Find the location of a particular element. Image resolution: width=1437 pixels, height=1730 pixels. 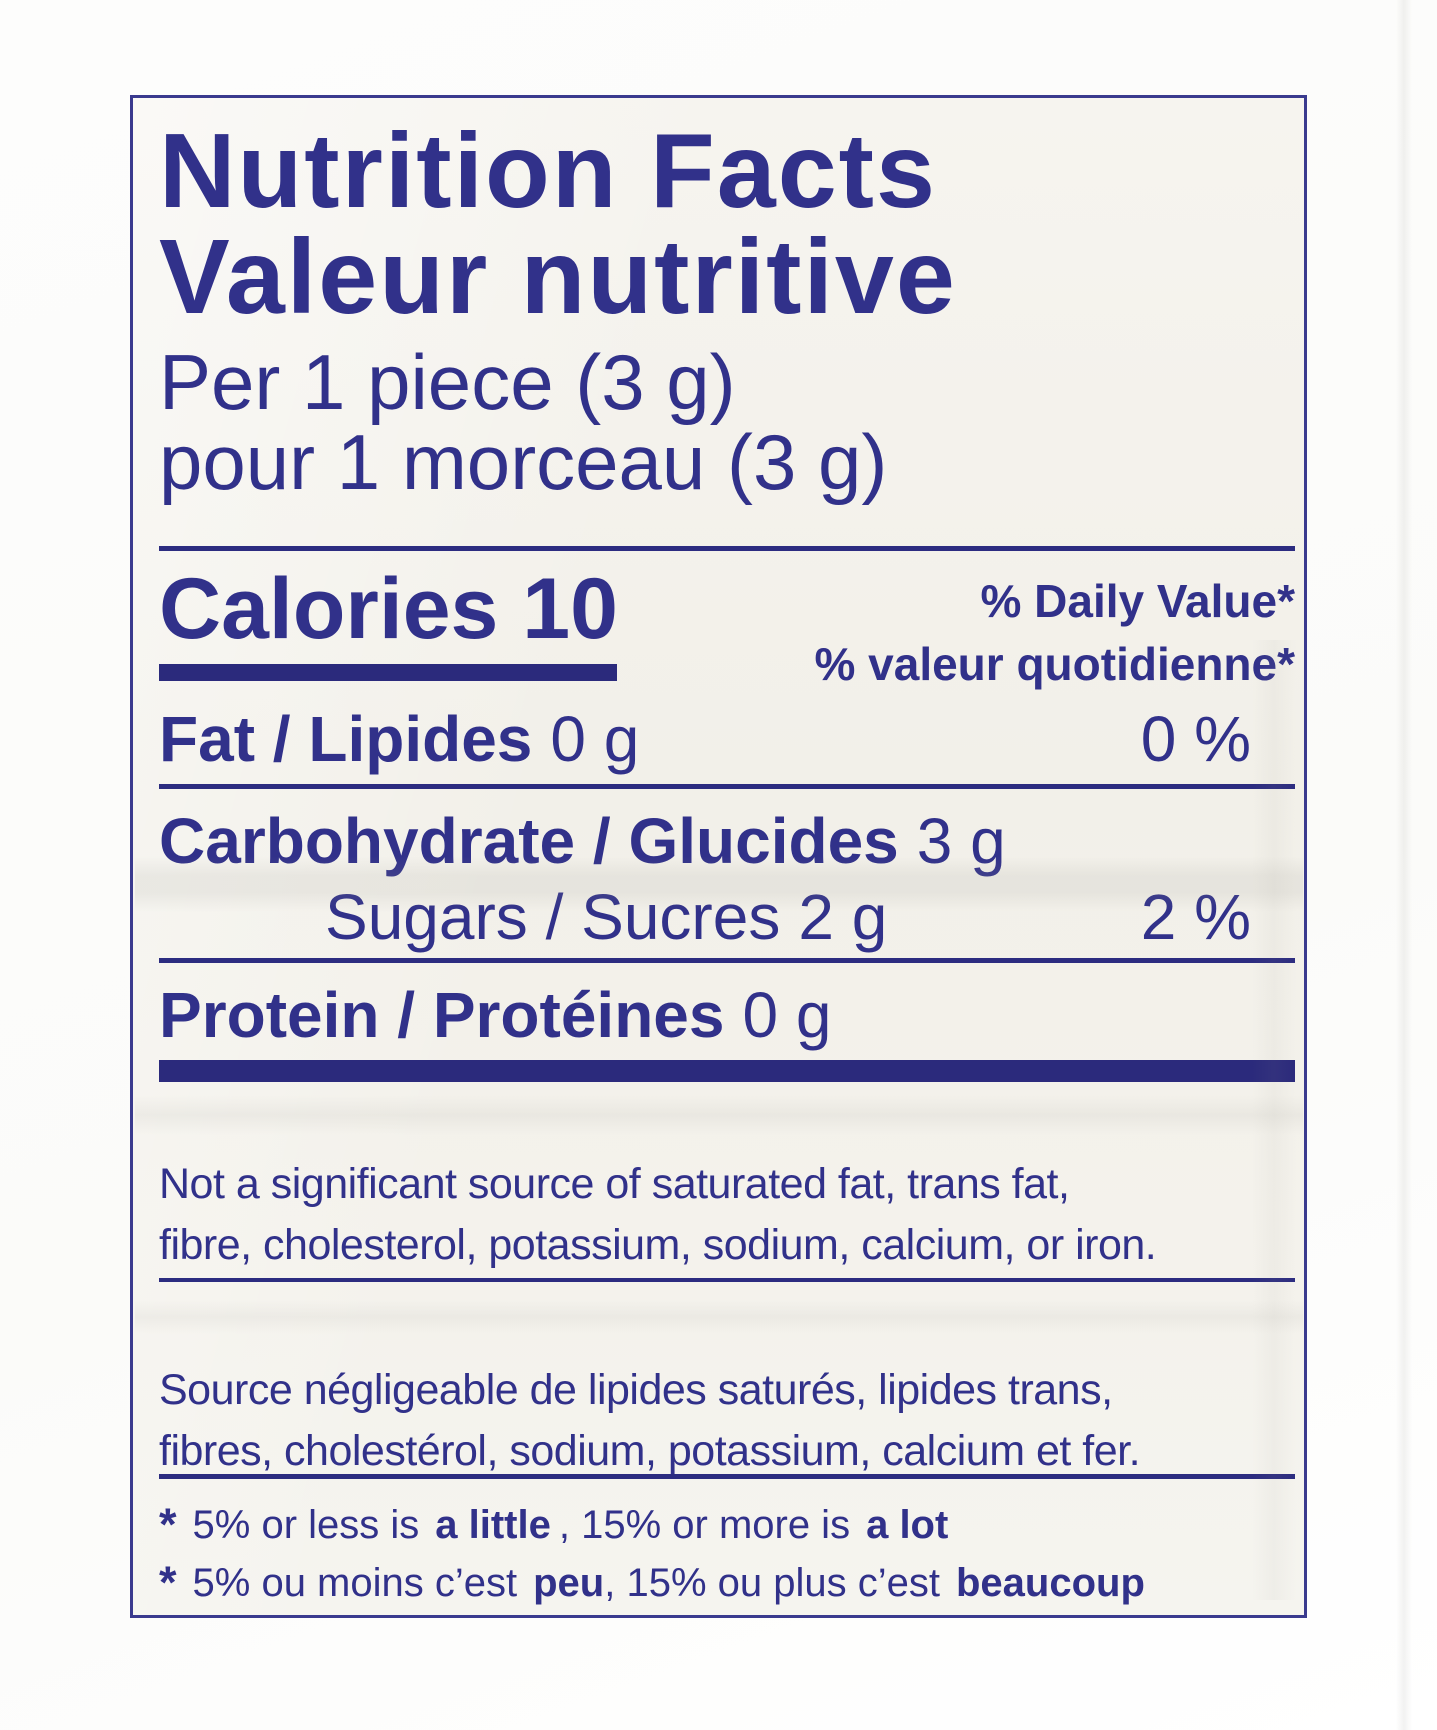

carbohydrate-name: Carbohydrate / Glucides is located at coordinates (529, 841).